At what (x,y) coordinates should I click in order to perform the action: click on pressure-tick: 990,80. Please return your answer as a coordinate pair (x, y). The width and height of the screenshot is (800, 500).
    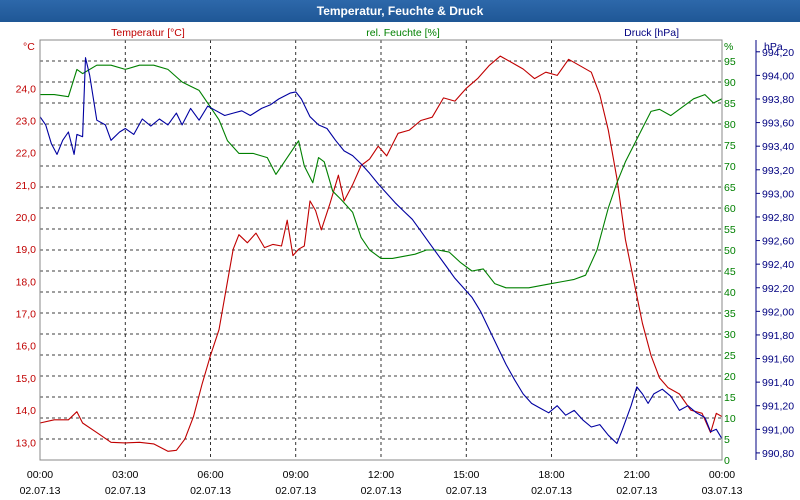
    Looking at the image, I should click on (778, 454).